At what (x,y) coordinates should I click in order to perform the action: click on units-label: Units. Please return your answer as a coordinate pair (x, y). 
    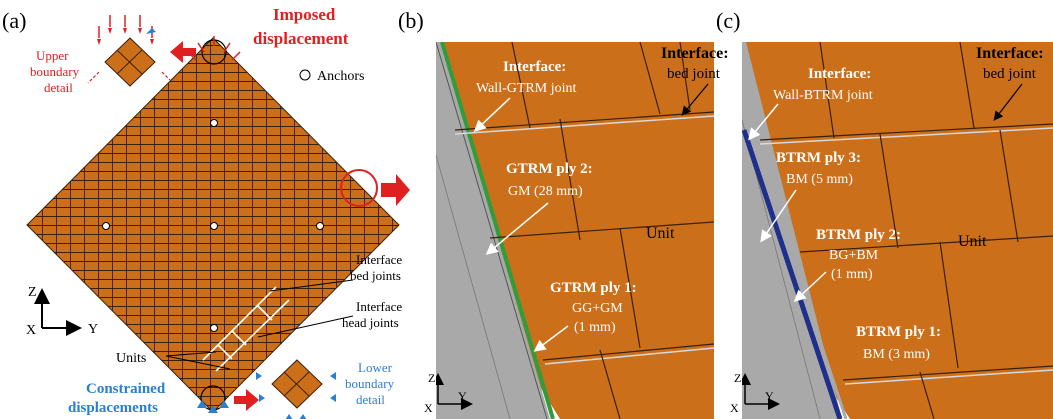
    Looking at the image, I should click on (131, 358).